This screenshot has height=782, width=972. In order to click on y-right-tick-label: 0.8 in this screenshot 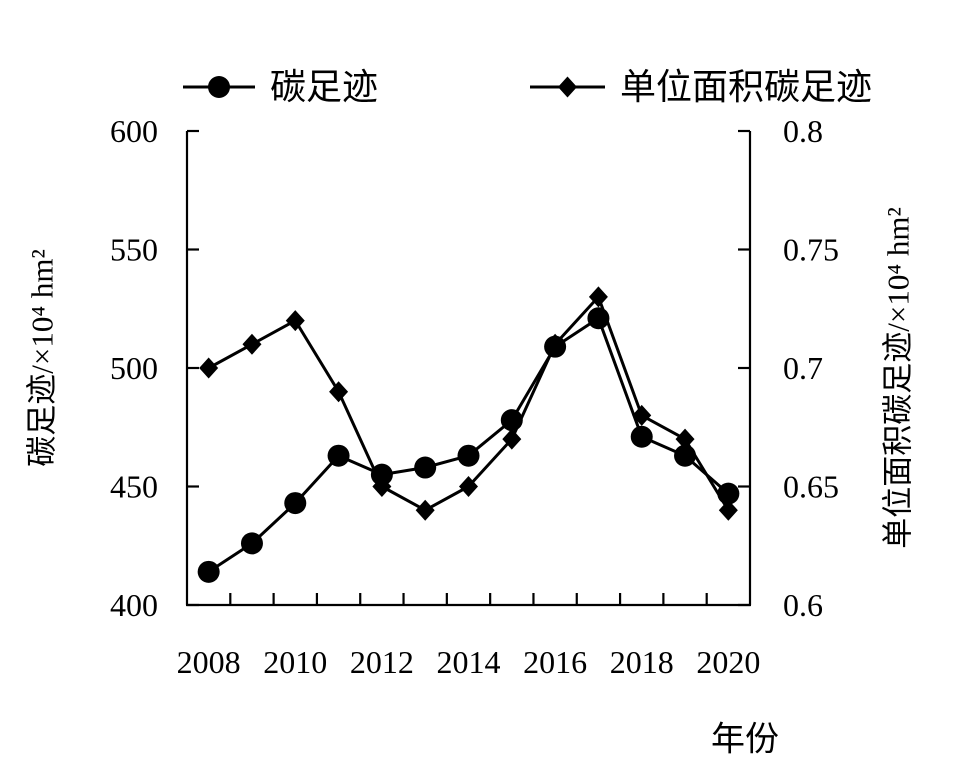, I will do `click(803, 131)`.